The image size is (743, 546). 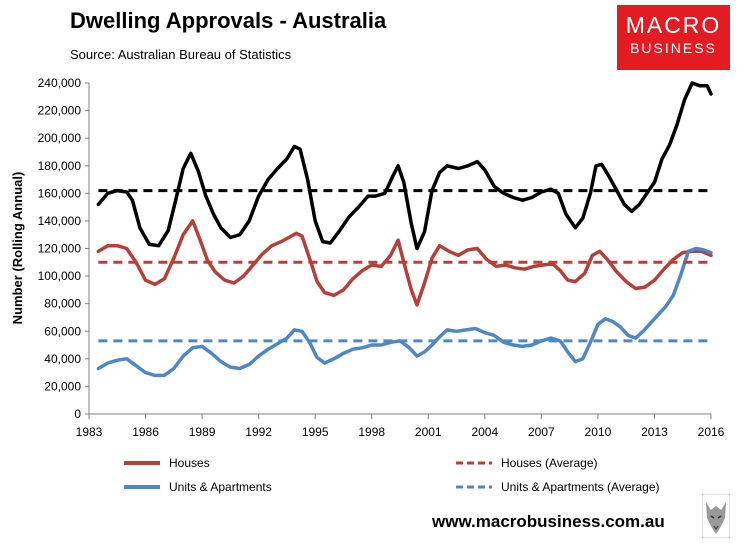 I want to click on legend-item: Units & Apartments, so click(x=197, y=486).